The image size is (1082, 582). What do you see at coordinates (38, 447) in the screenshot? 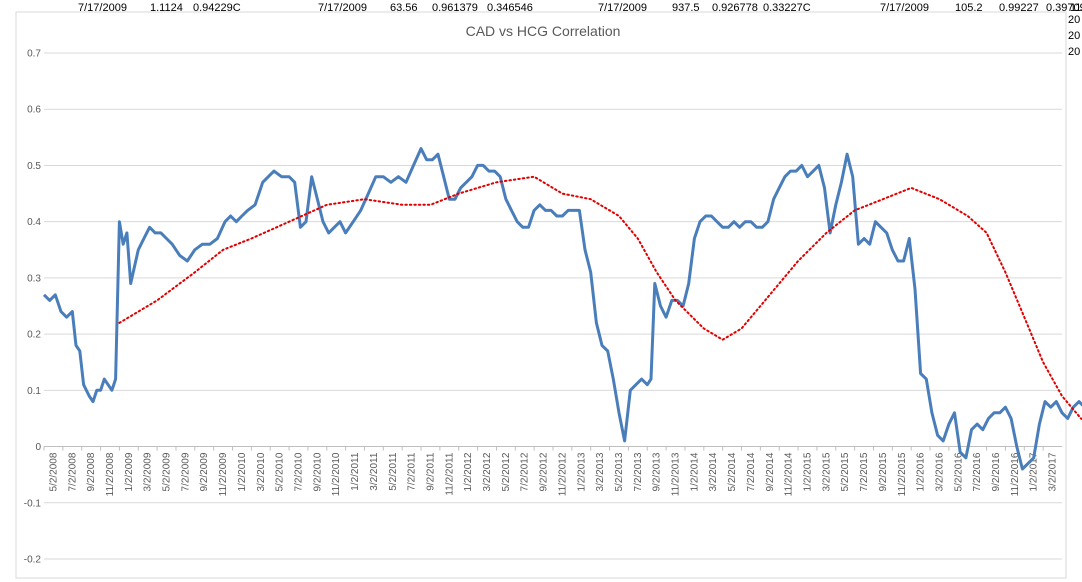
I see `y-tick-label: 0` at bounding box center [38, 447].